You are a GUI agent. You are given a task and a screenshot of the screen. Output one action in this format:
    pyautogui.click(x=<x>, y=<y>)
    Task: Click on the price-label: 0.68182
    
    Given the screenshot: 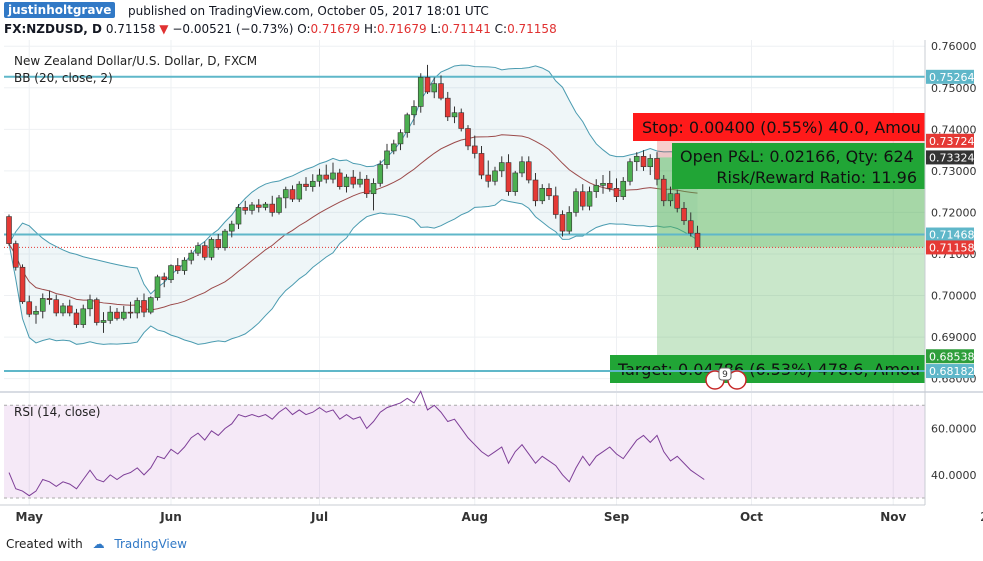 What is the action you would take?
    pyautogui.click(x=952, y=371)
    